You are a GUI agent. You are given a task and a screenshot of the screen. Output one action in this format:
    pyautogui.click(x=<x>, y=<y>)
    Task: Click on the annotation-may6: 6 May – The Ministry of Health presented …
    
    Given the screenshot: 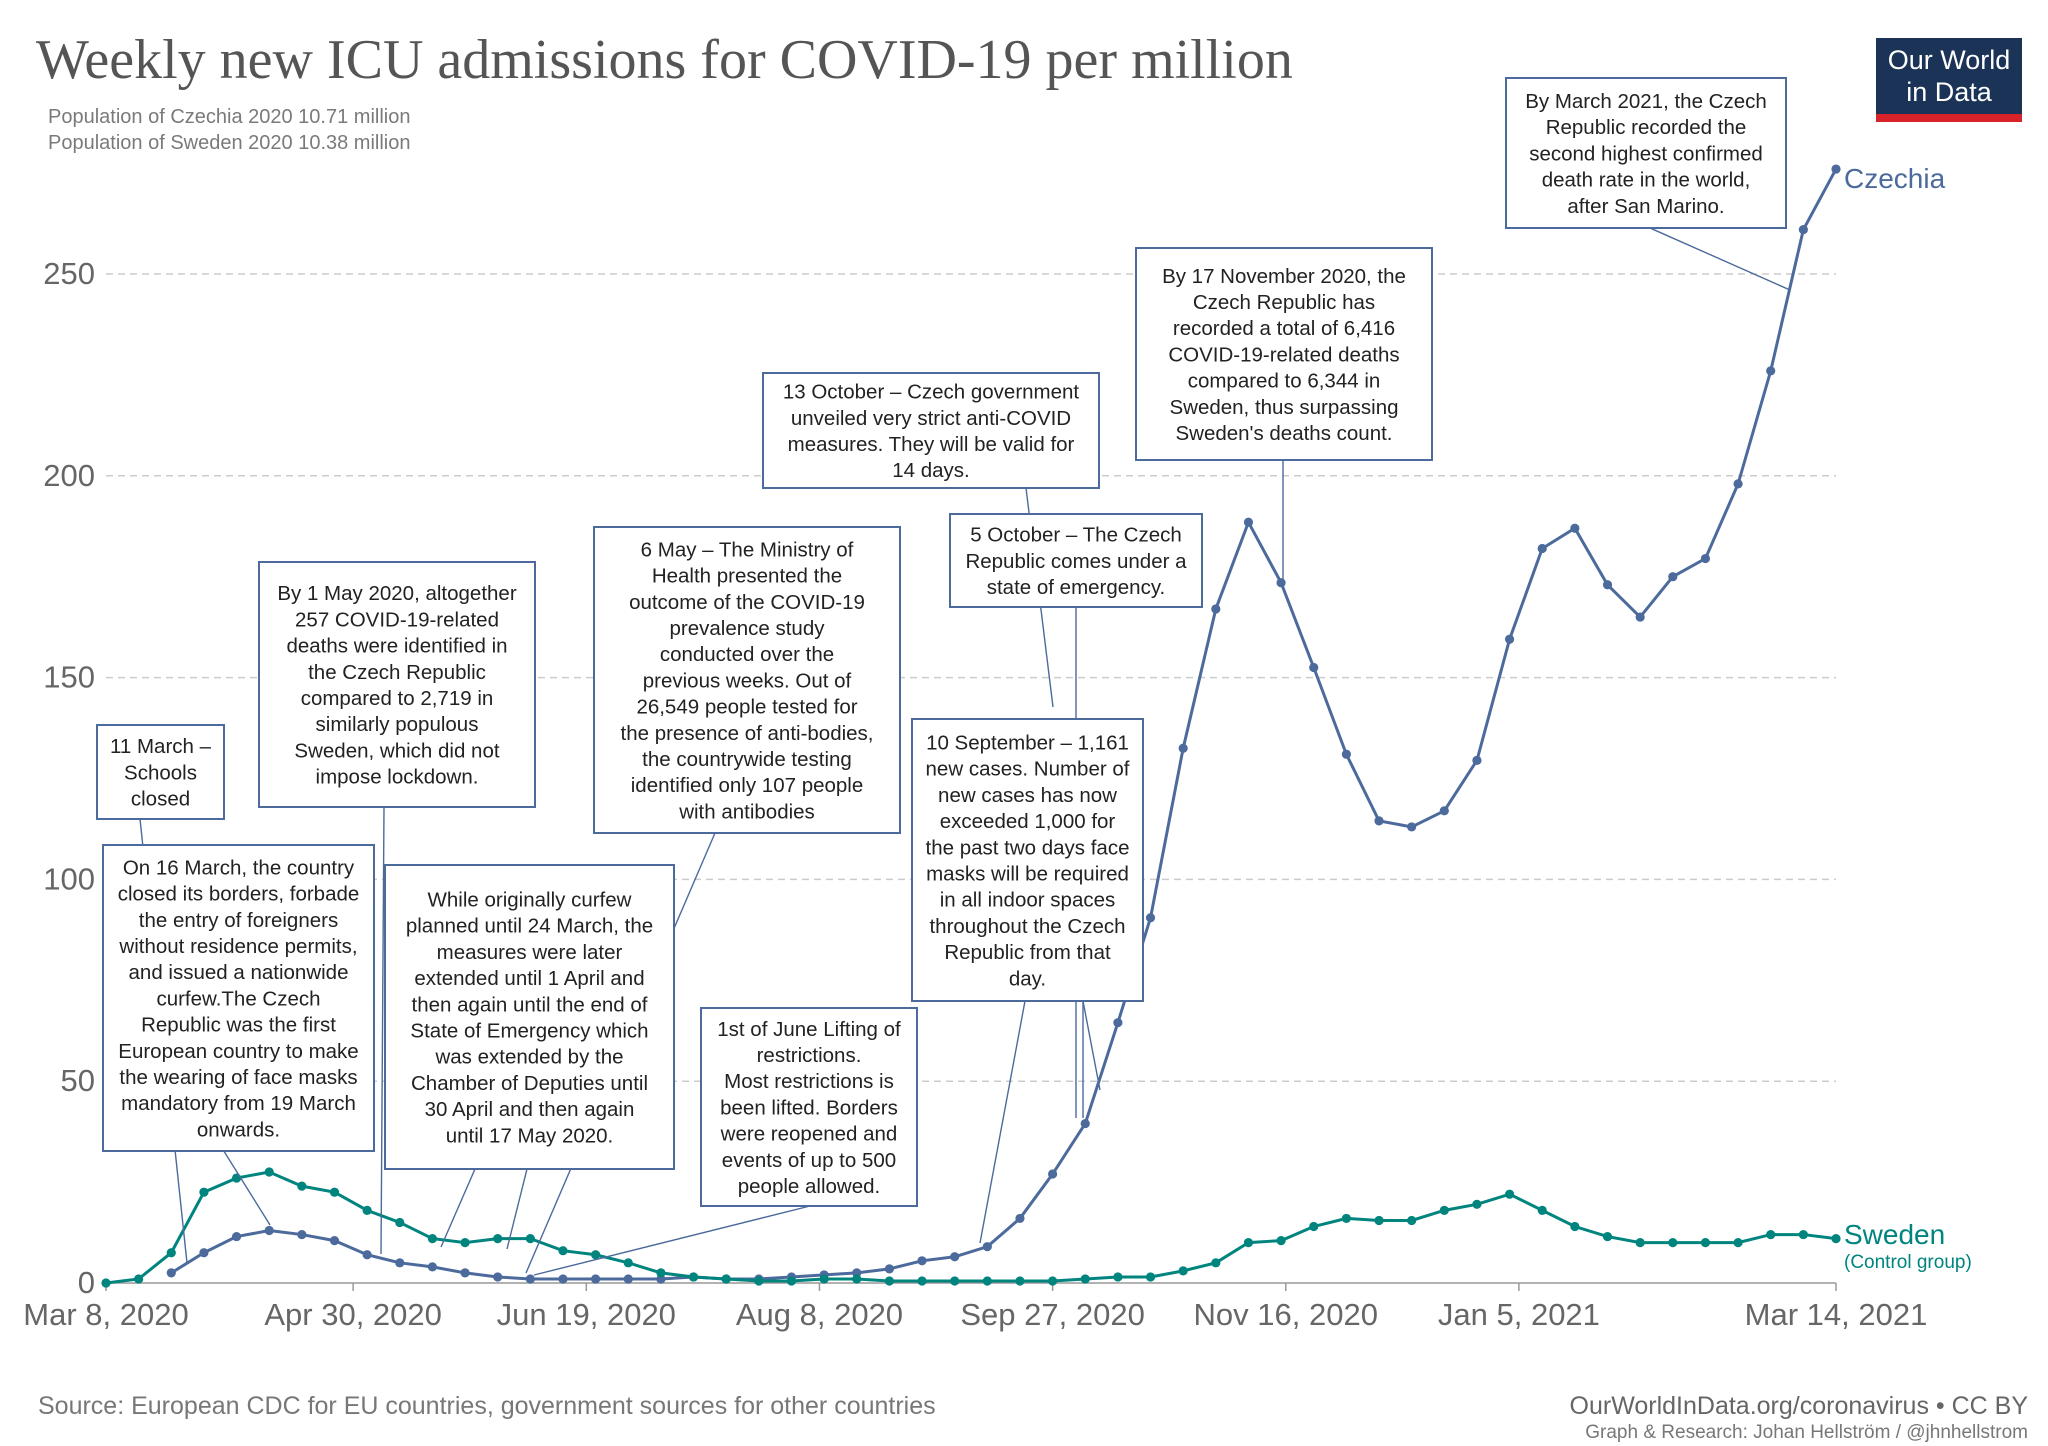 What is the action you would take?
    pyautogui.click(x=747, y=680)
    